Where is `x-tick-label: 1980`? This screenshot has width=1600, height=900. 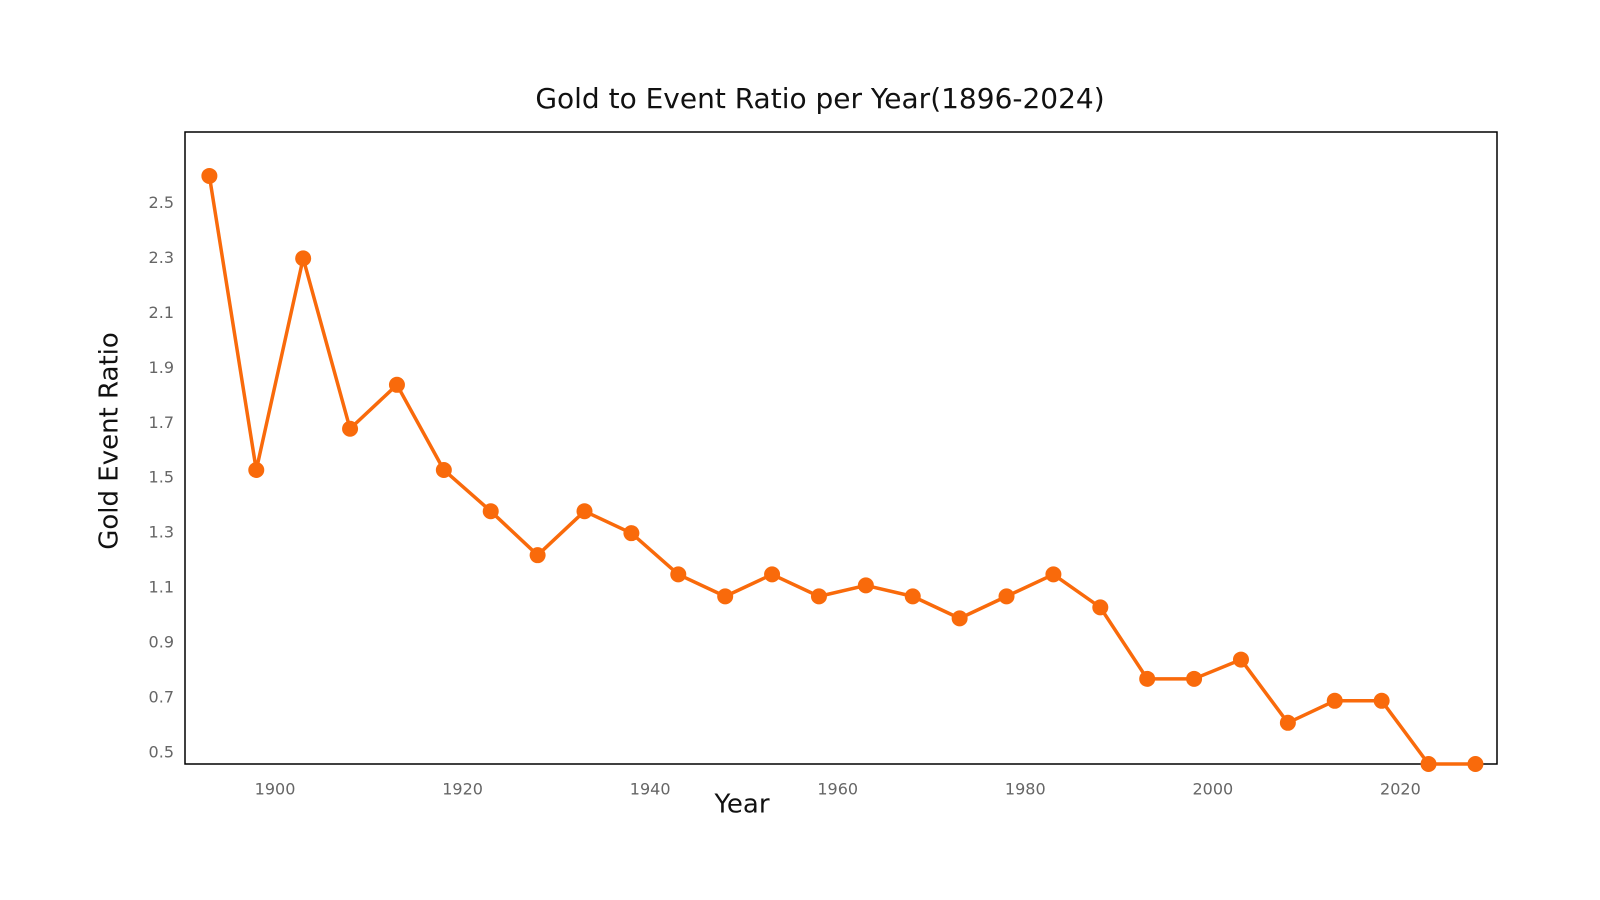
x-tick-label: 1980 is located at coordinates (1025, 789).